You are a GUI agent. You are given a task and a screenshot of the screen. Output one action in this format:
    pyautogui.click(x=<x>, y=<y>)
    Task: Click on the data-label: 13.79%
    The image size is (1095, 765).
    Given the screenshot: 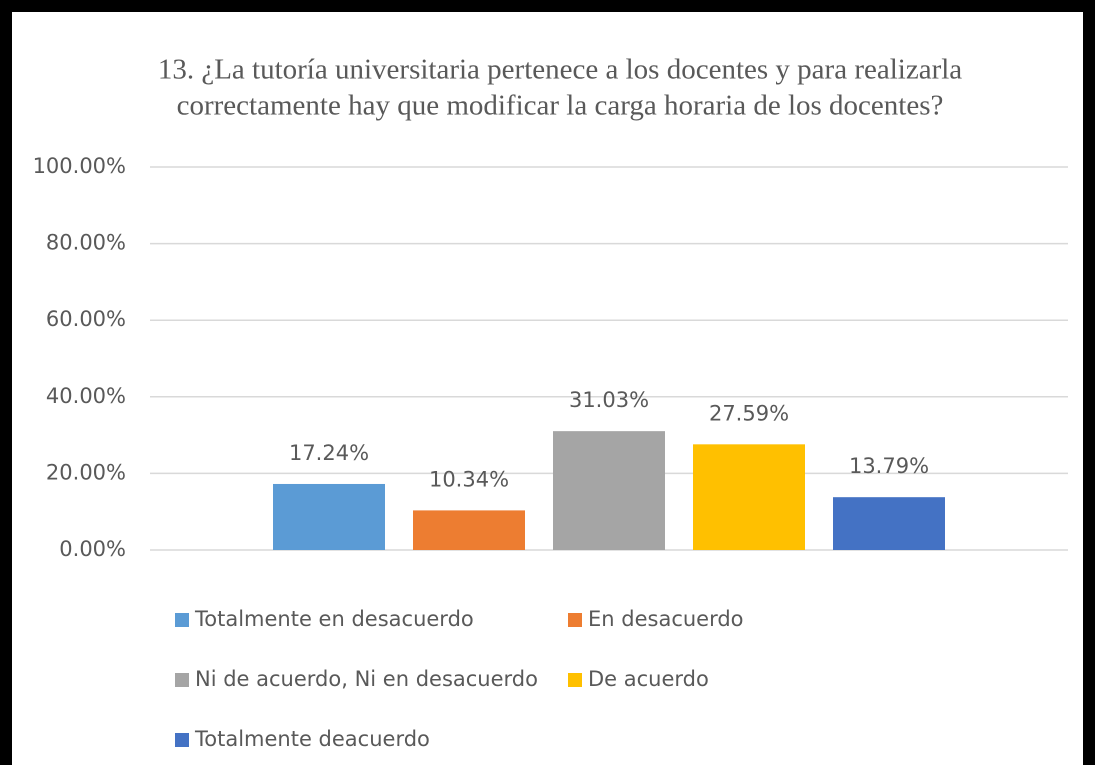 What is the action you would take?
    pyautogui.click(x=889, y=466)
    